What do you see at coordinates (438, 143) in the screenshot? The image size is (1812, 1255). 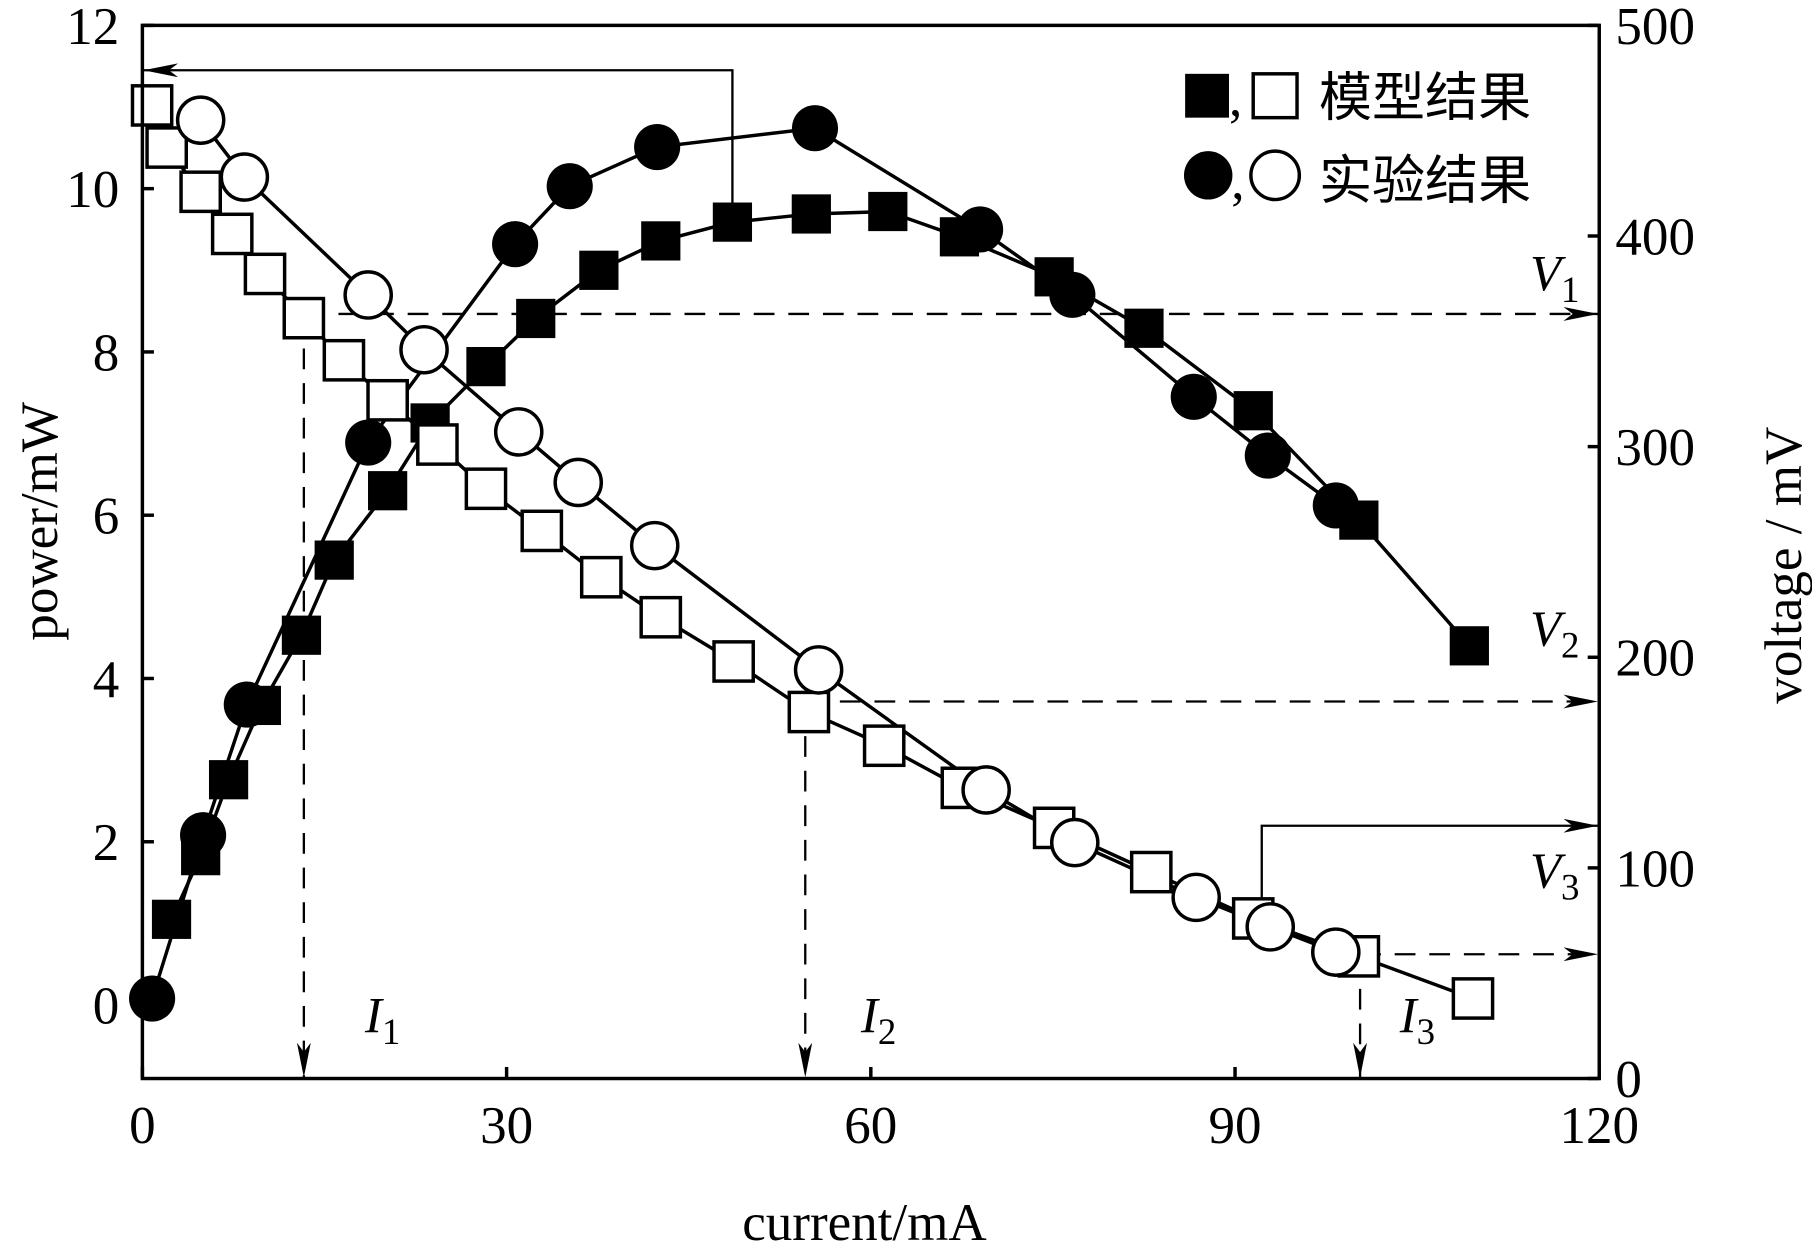 I see `max-power-arrow` at bounding box center [438, 143].